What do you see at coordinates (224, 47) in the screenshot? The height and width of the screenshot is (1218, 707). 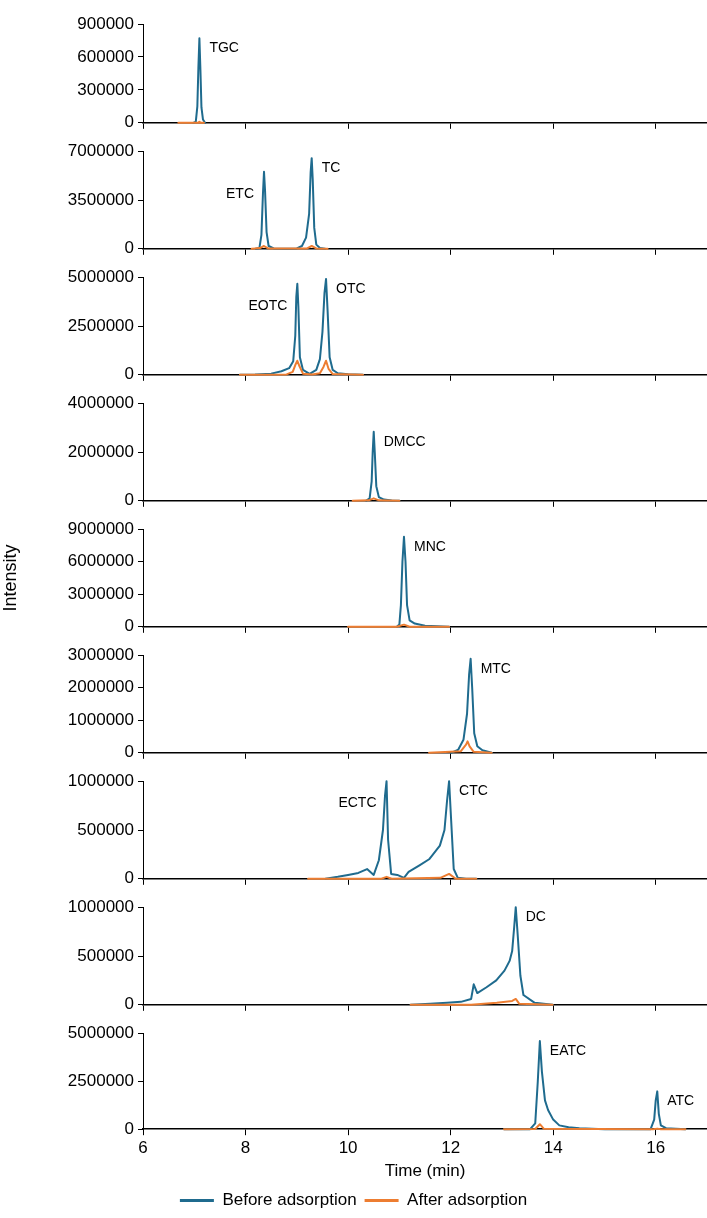 I see `annotation: TGC` at bounding box center [224, 47].